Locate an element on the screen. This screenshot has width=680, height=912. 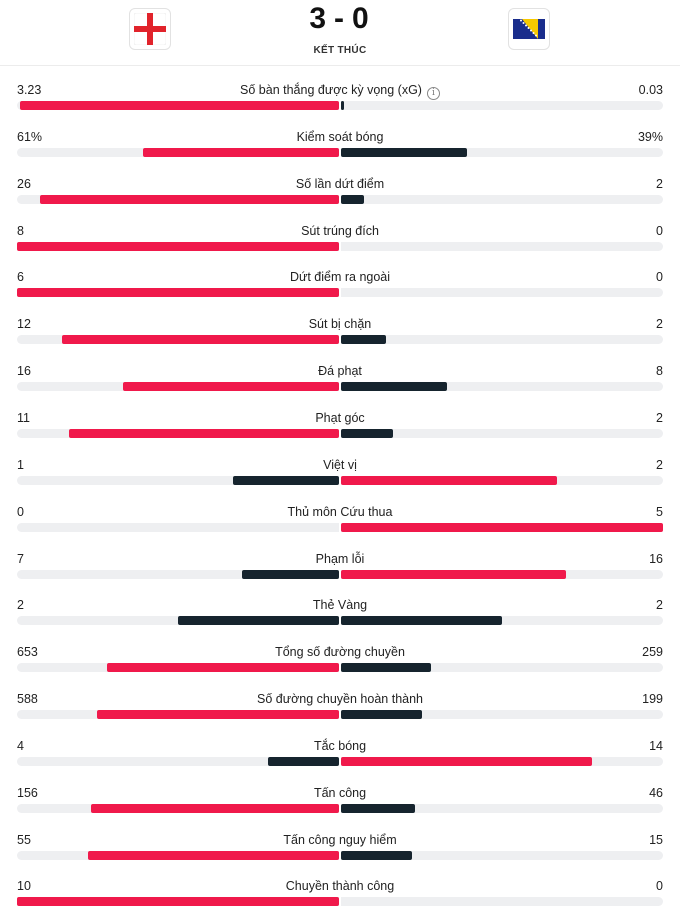
stat-row: 6 Dứt điểm ra ngoài 0 is located at coordinates (340, 290).